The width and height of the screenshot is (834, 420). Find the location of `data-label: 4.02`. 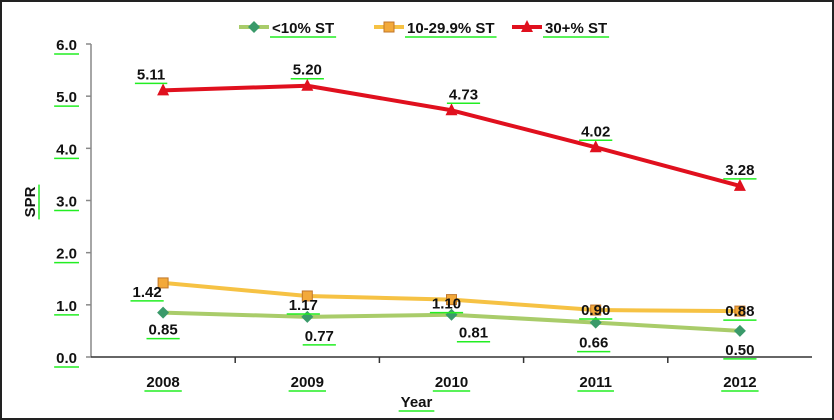

data-label: 4.02 is located at coordinates (595, 131).